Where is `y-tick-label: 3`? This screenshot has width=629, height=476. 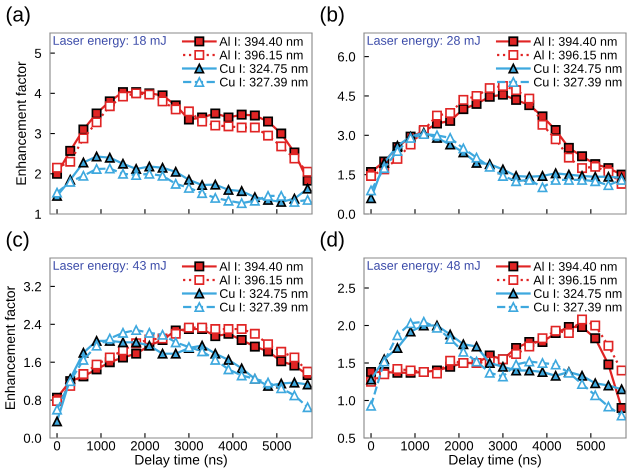
y-tick-label: 3 is located at coordinates (38, 133).